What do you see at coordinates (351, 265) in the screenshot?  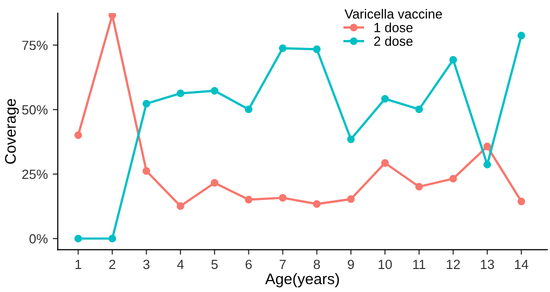 I see `x-tick-label: 9` at bounding box center [351, 265].